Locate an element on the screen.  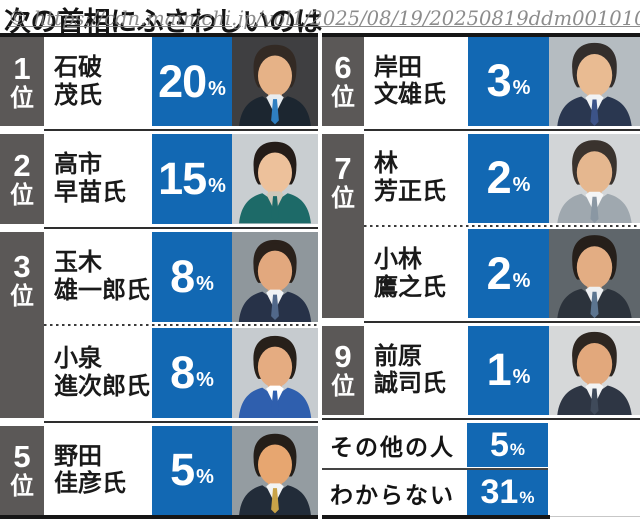
candidate-row: 小林 鷹之氏 2 % is located at coordinates (502, 273).